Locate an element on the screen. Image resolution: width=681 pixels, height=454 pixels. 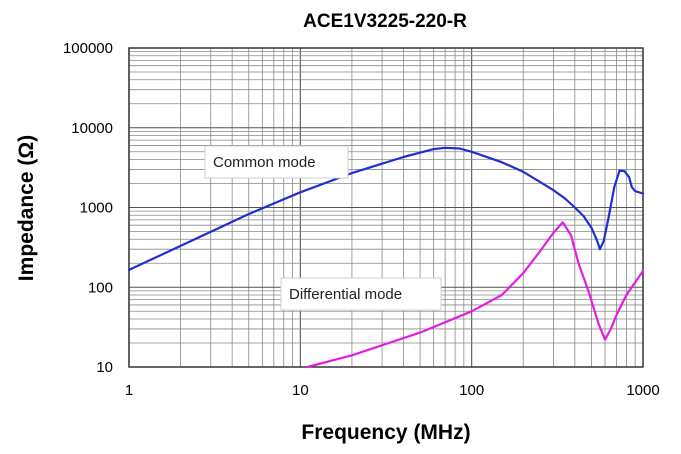
y-tick-label: 10 is located at coordinates (104, 367).